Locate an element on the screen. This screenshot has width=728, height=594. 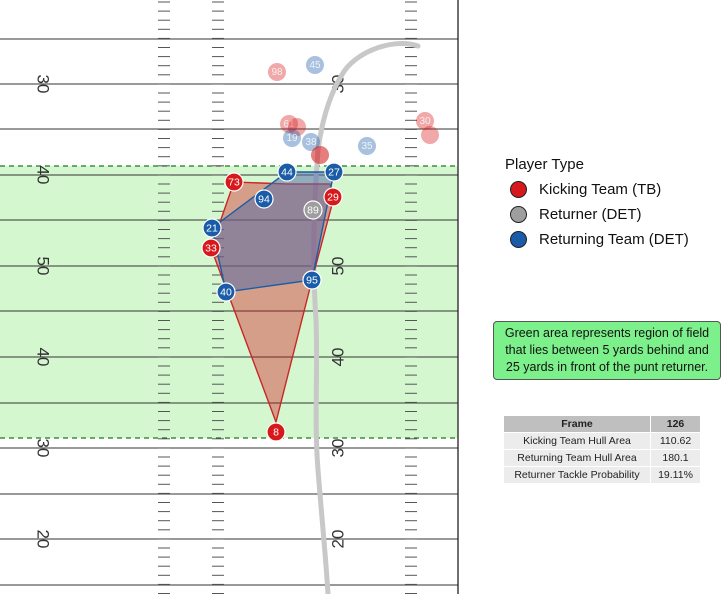
player-number: 29 is located at coordinates (333, 198).